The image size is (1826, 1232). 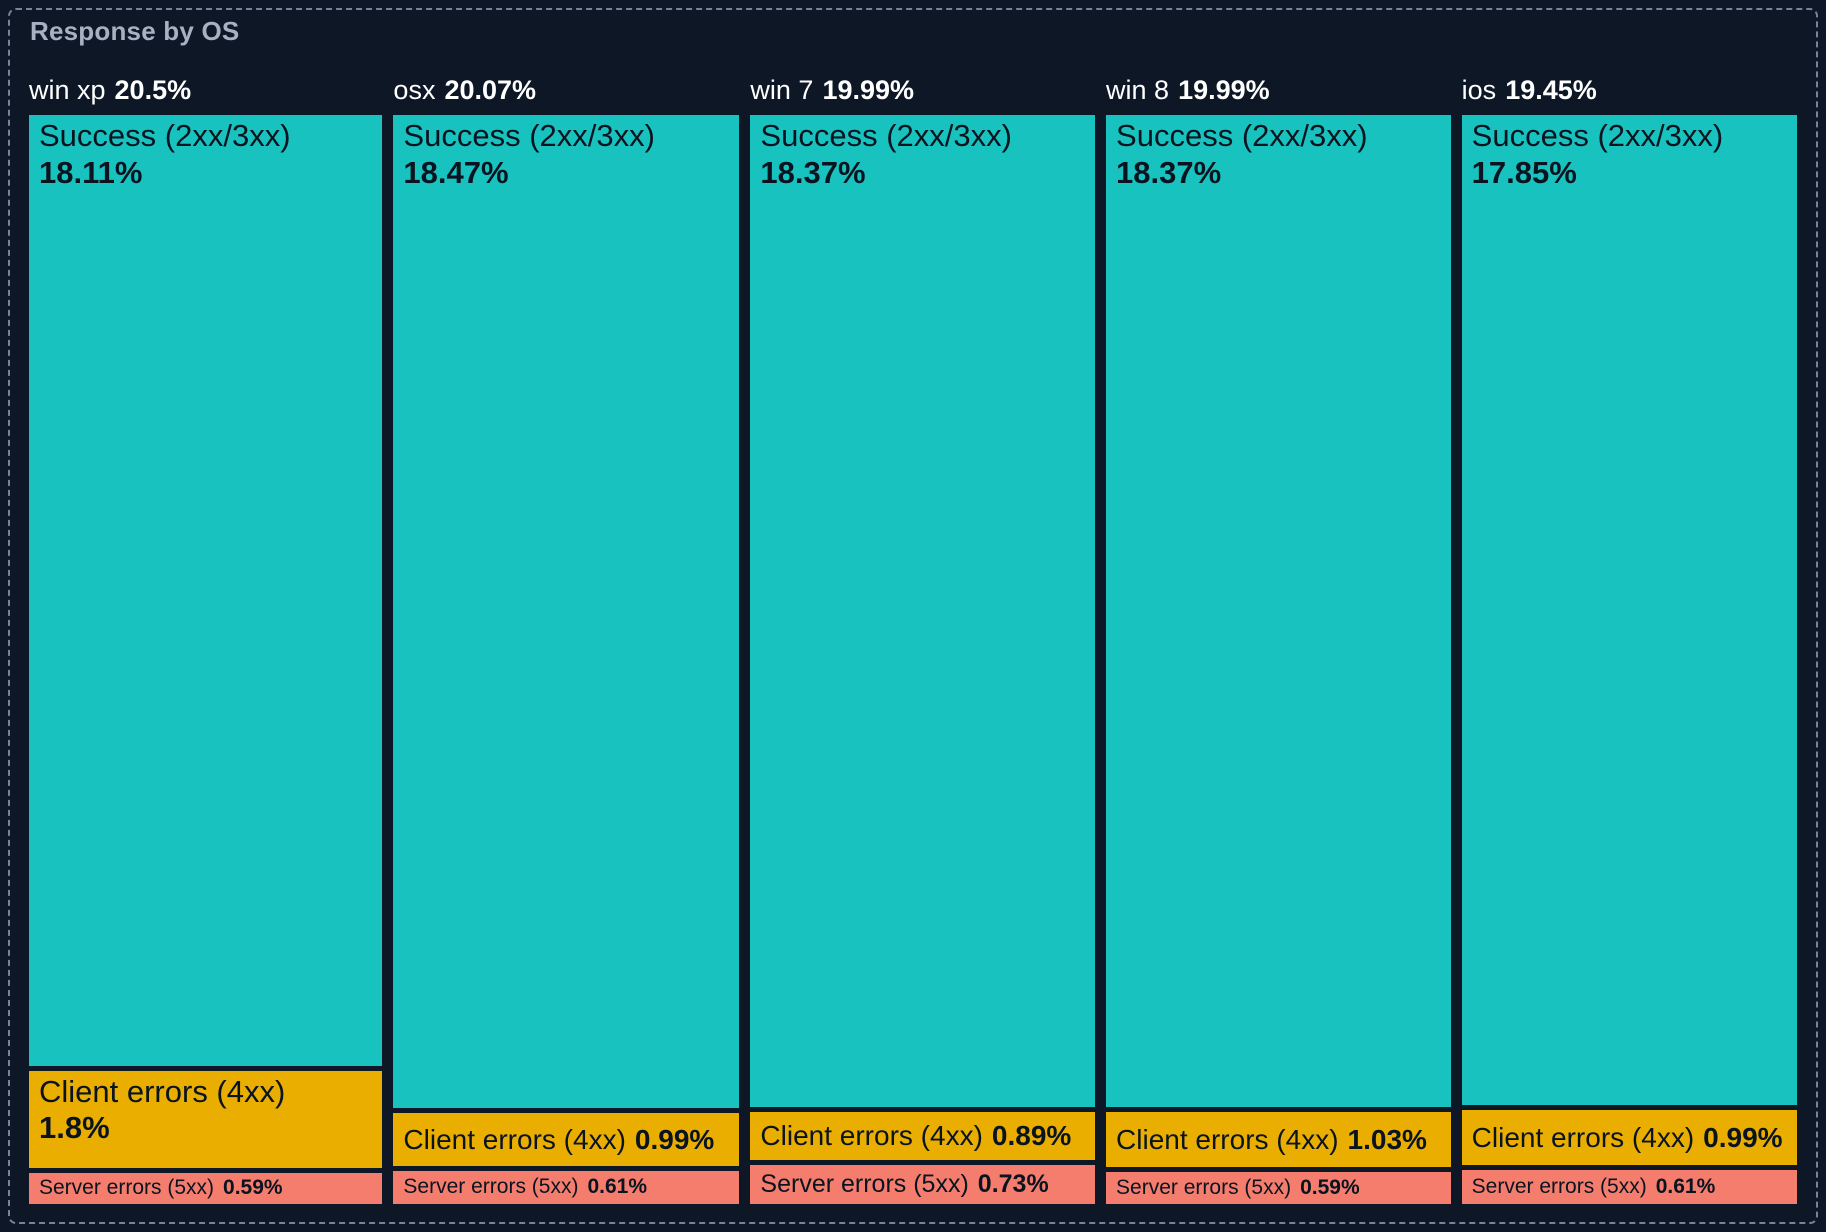 I want to click on treemap-cell-client: Client errors (4xx) 1.03%, so click(x=1278, y=1139).